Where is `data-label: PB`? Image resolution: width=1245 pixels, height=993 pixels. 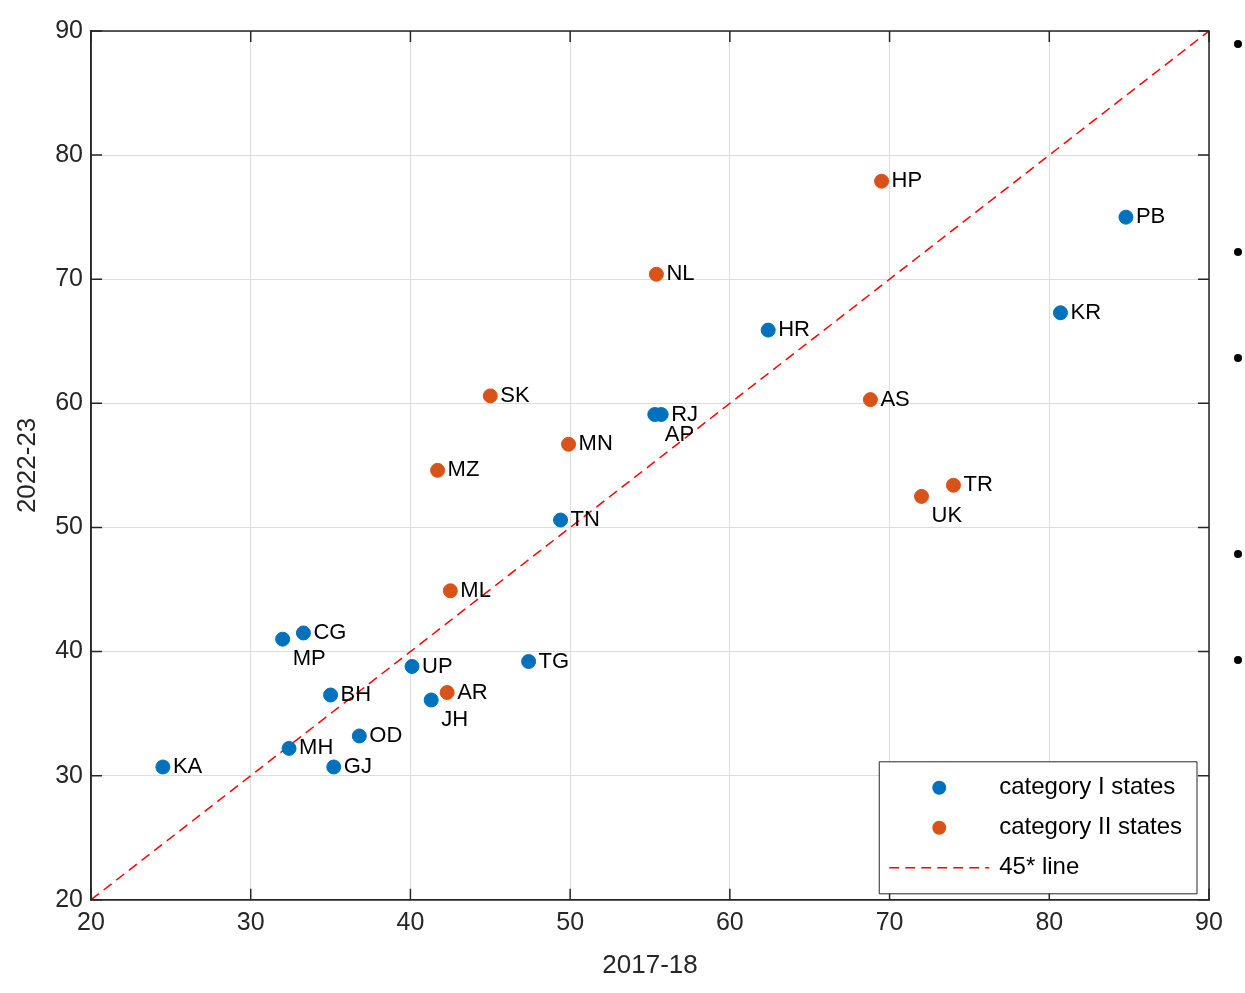 data-label: PB is located at coordinates (1150, 216).